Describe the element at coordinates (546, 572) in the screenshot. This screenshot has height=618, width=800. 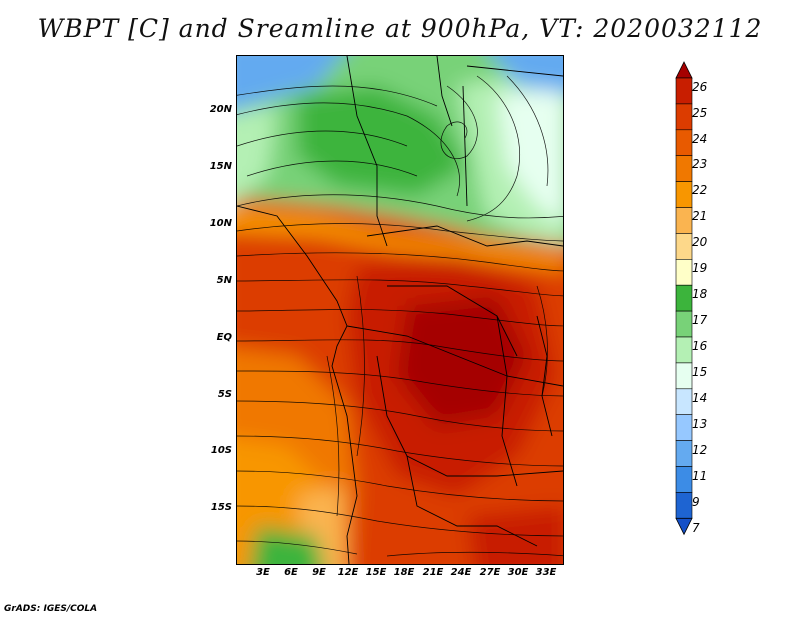
I see `lon-label-33e: 33E` at that location.